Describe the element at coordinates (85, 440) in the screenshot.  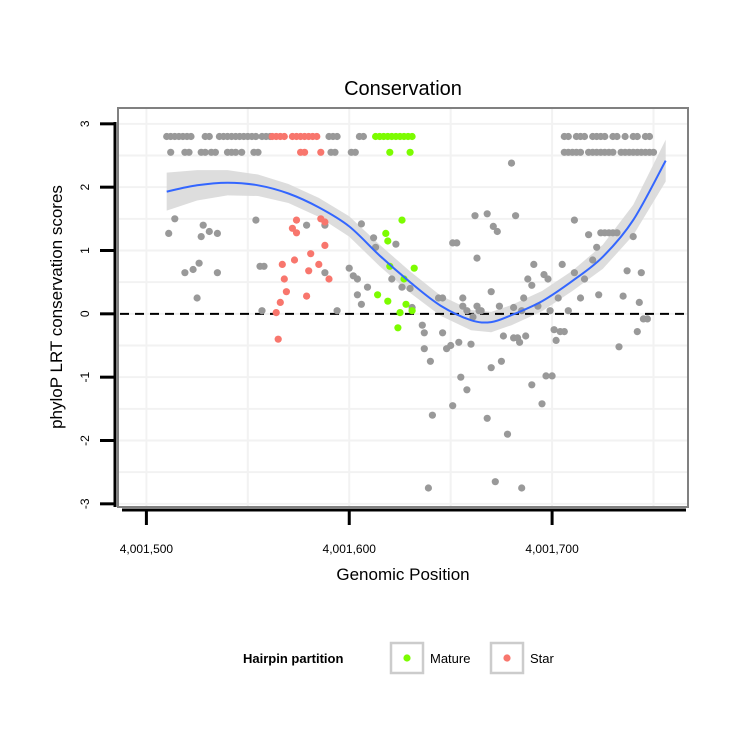
I see `y-tick-label: -2` at that location.